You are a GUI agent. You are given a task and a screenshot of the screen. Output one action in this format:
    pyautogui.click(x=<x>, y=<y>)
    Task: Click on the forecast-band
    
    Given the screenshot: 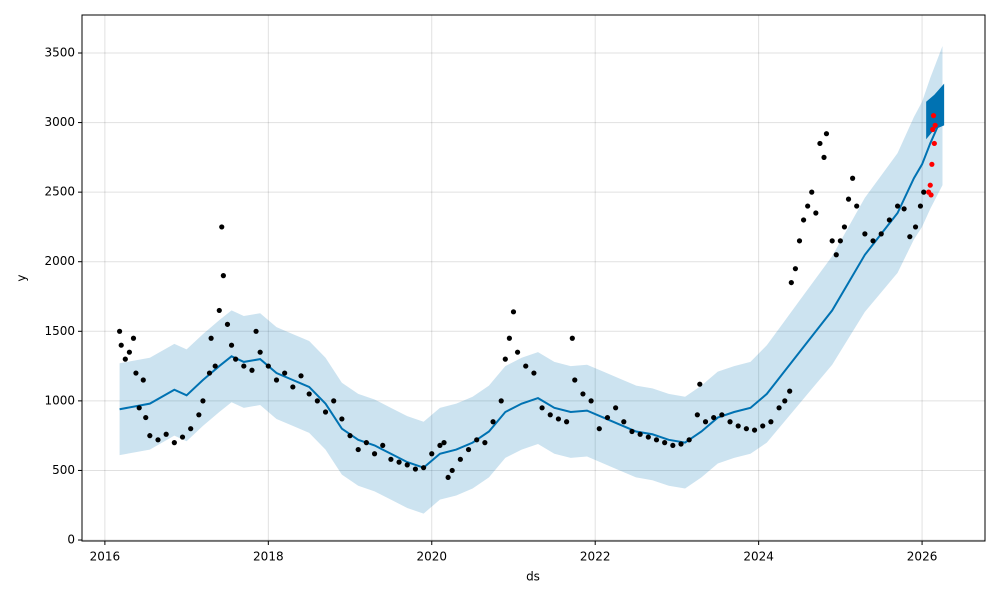 What is the action you would take?
    pyautogui.click(x=935, y=111)
    